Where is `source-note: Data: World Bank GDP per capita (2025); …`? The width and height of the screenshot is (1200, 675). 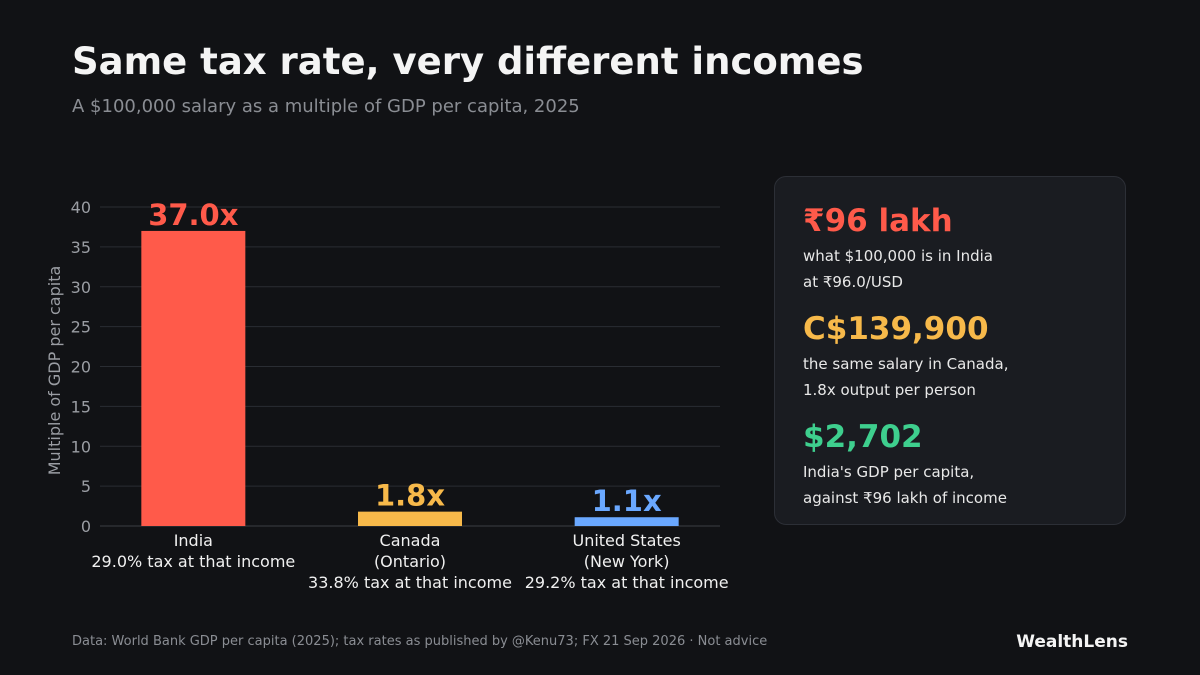
source-note: Data: World Bank GDP per capita (2025); … is located at coordinates (420, 641).